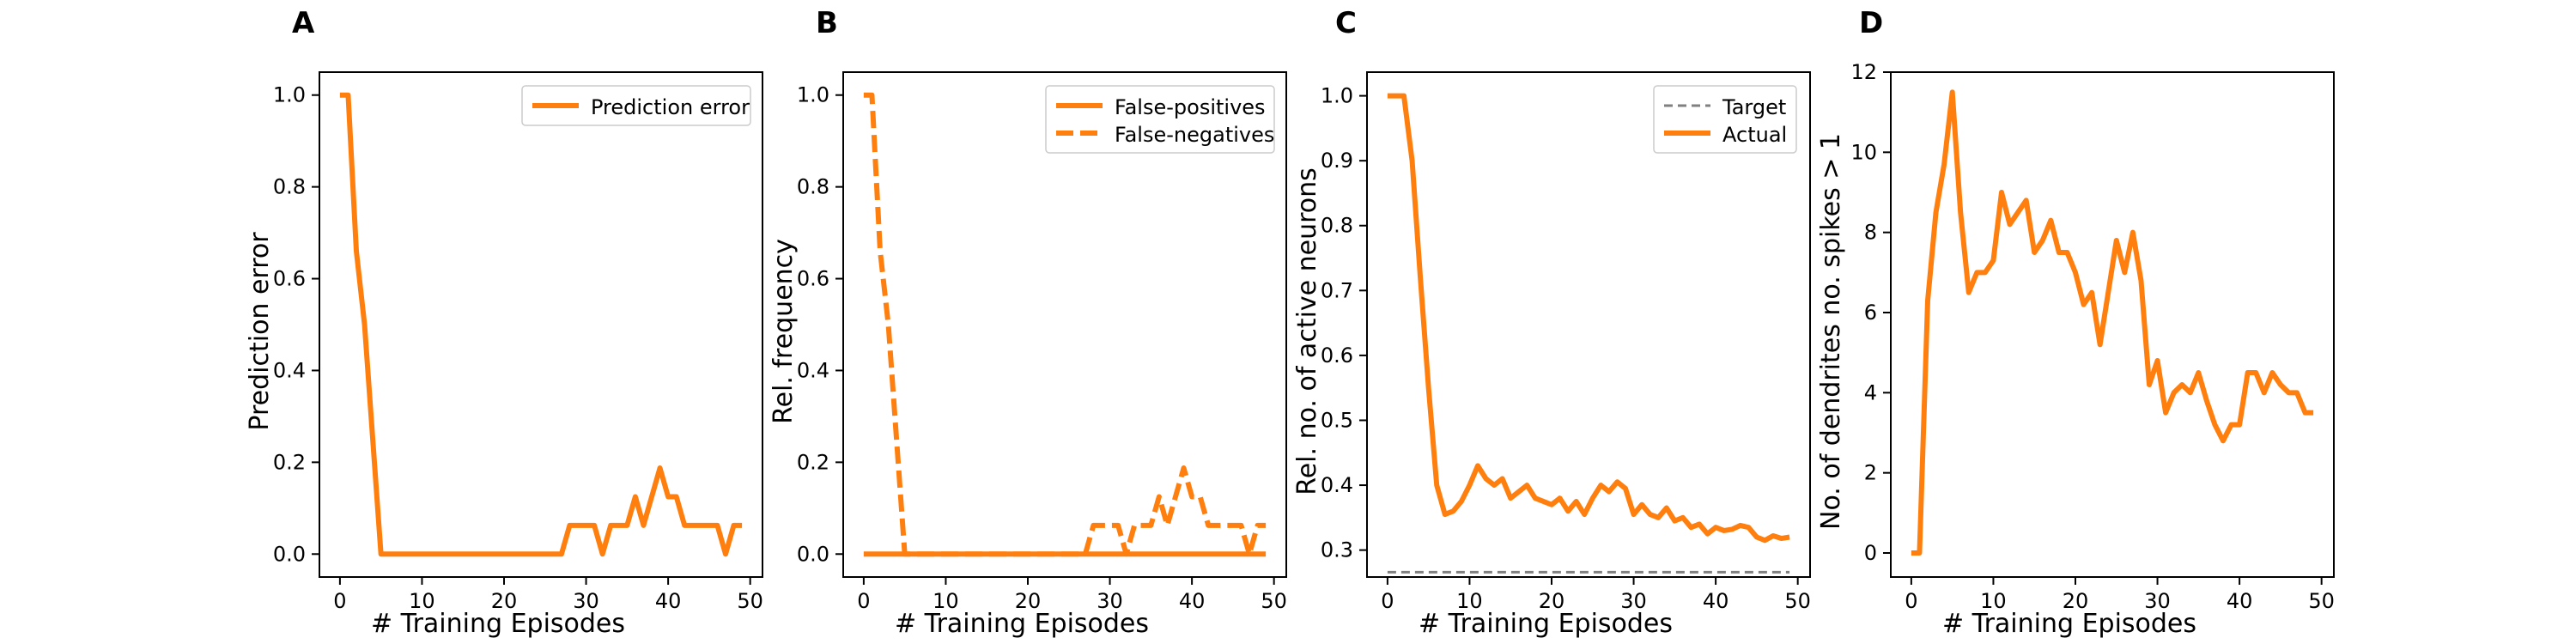 This screenshot has width=2576, height=644. I want to click on series-line-actual-c, so click(1588, 318).